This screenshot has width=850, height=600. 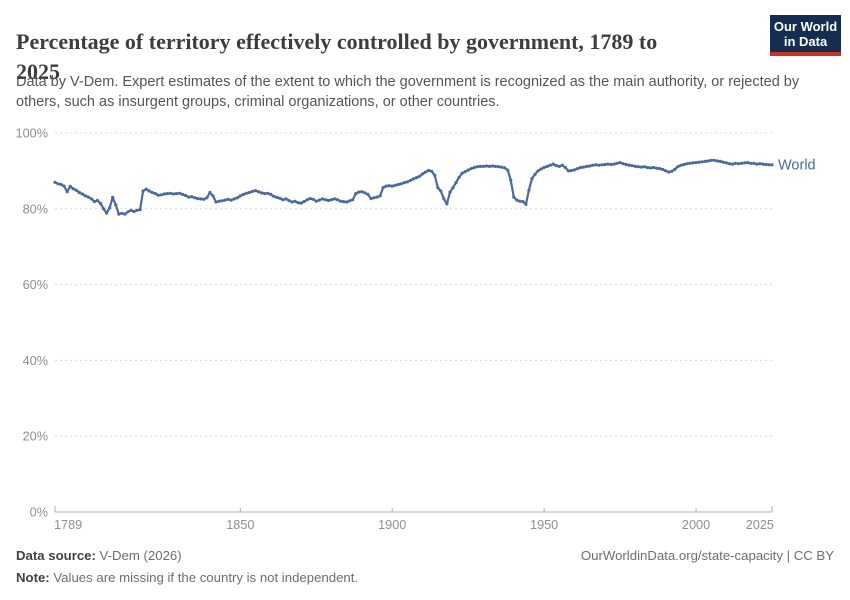 What do you see at coordinates (413, 187) in the screenshot?
I see `series-line-world` at bounding box center [413, 187].